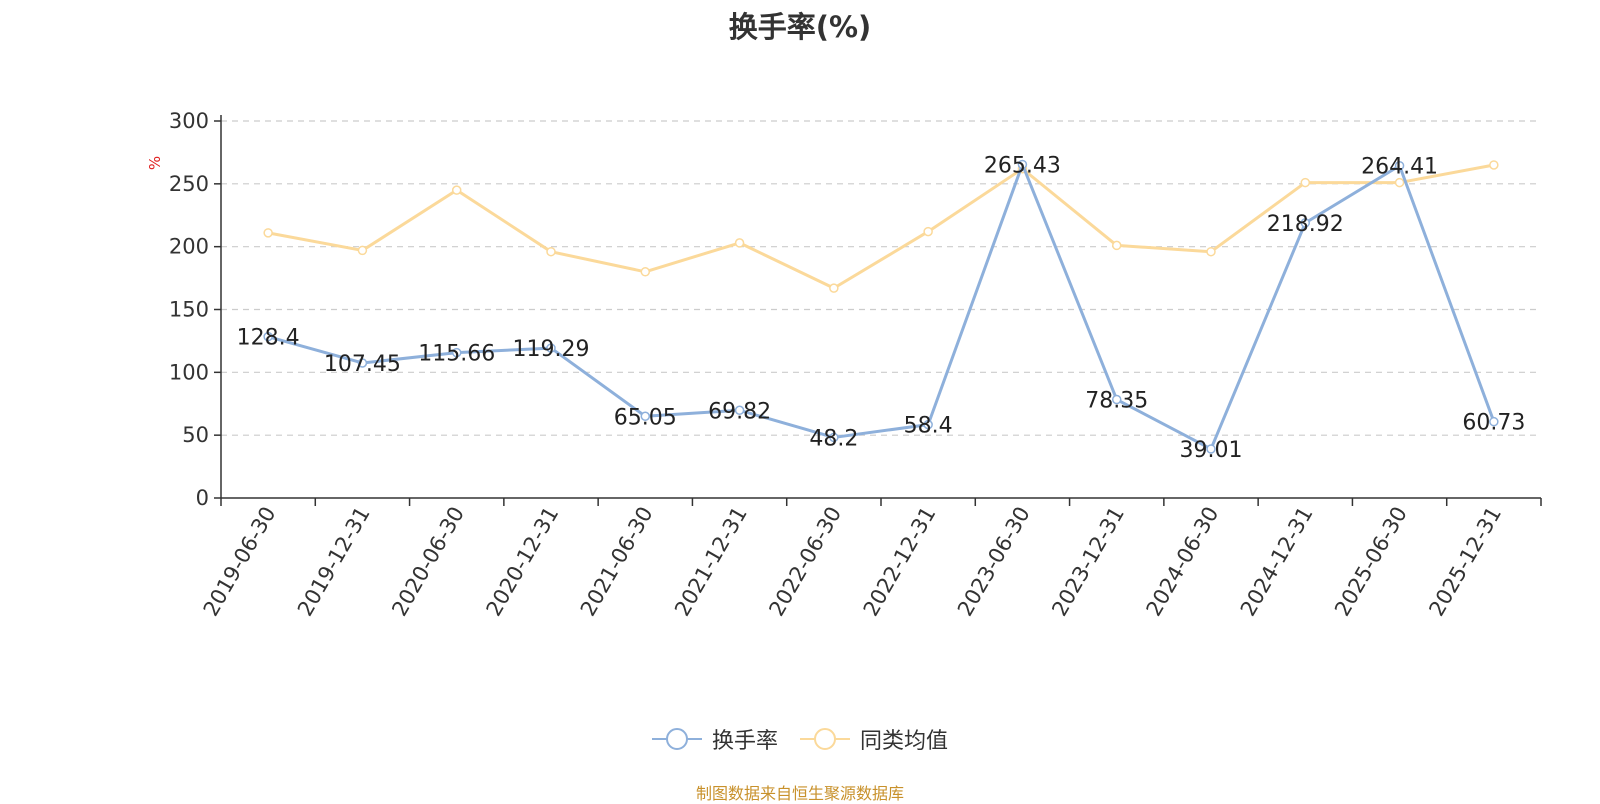  I want to click on data-label: 78.35, so click(1116, 401).